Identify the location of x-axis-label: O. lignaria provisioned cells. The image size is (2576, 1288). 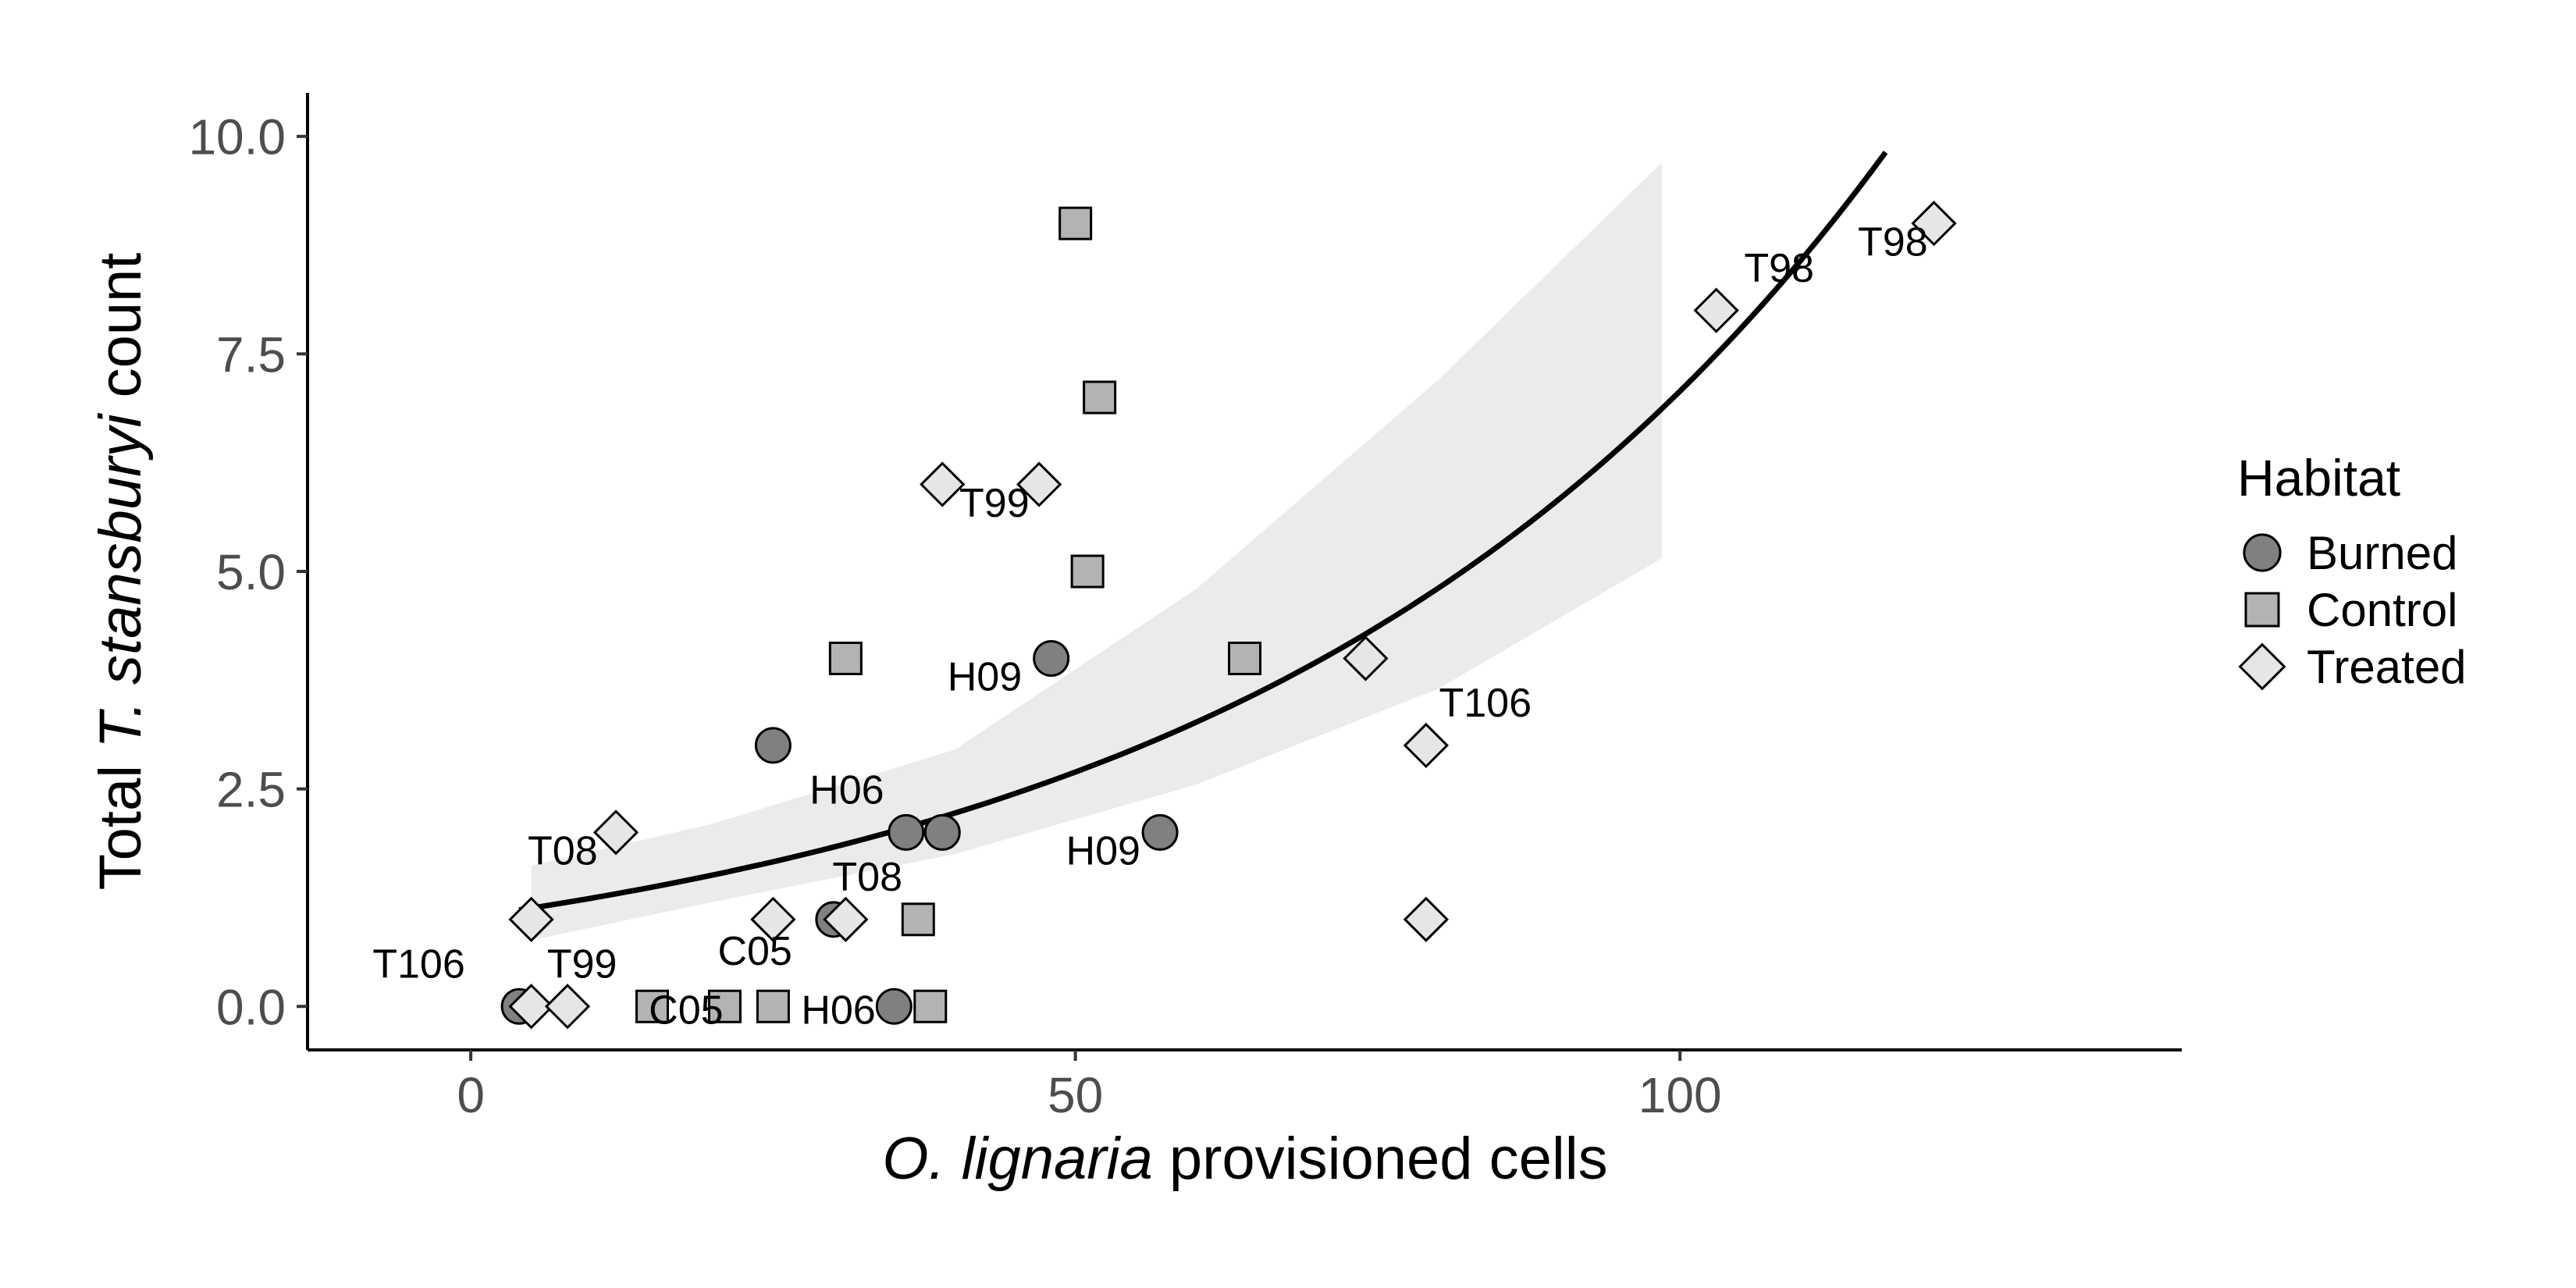
(1244, 1159).